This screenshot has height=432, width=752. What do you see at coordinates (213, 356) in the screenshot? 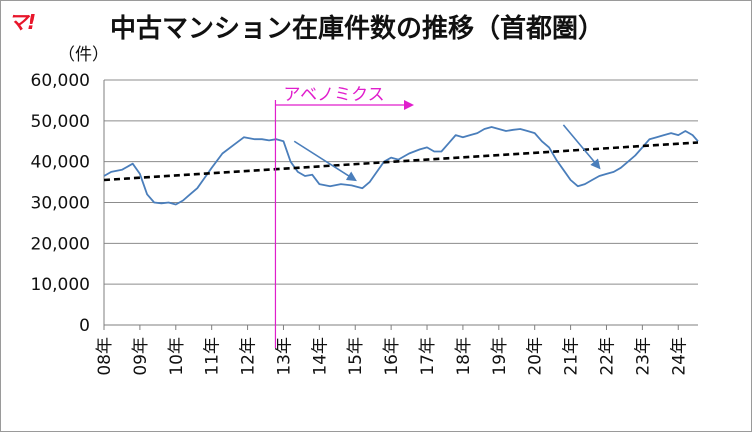
I see `x-tick-label: 11年` at bounding box center [213, 356].